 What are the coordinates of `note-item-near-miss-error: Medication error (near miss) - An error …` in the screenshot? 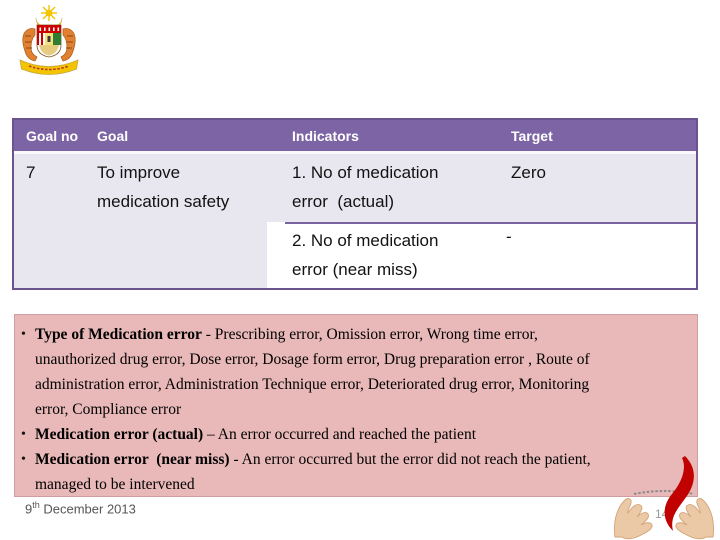 It's located at (353, 472).